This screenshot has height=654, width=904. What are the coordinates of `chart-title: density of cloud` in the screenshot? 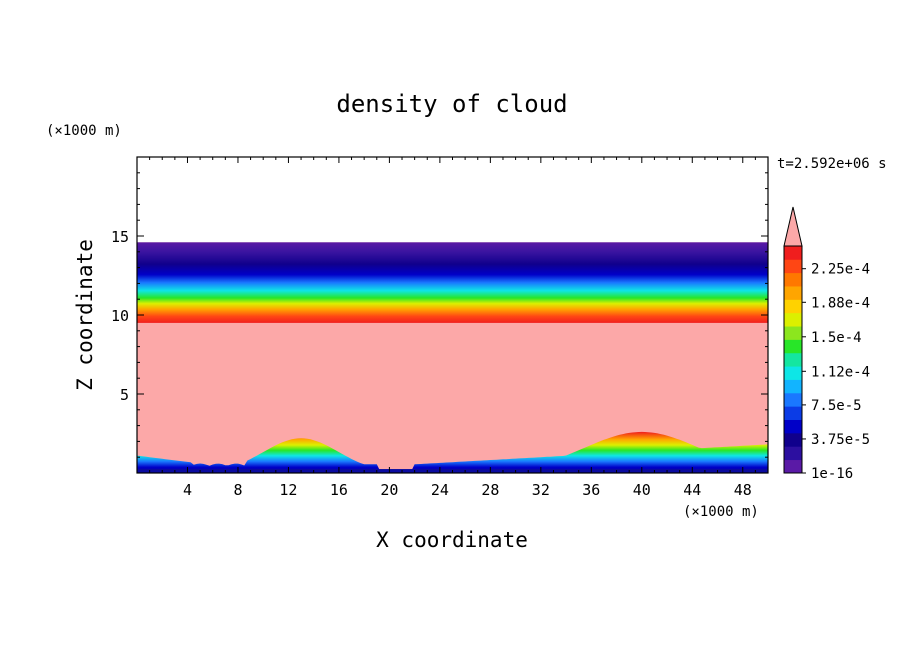 It's located at (451, 104).